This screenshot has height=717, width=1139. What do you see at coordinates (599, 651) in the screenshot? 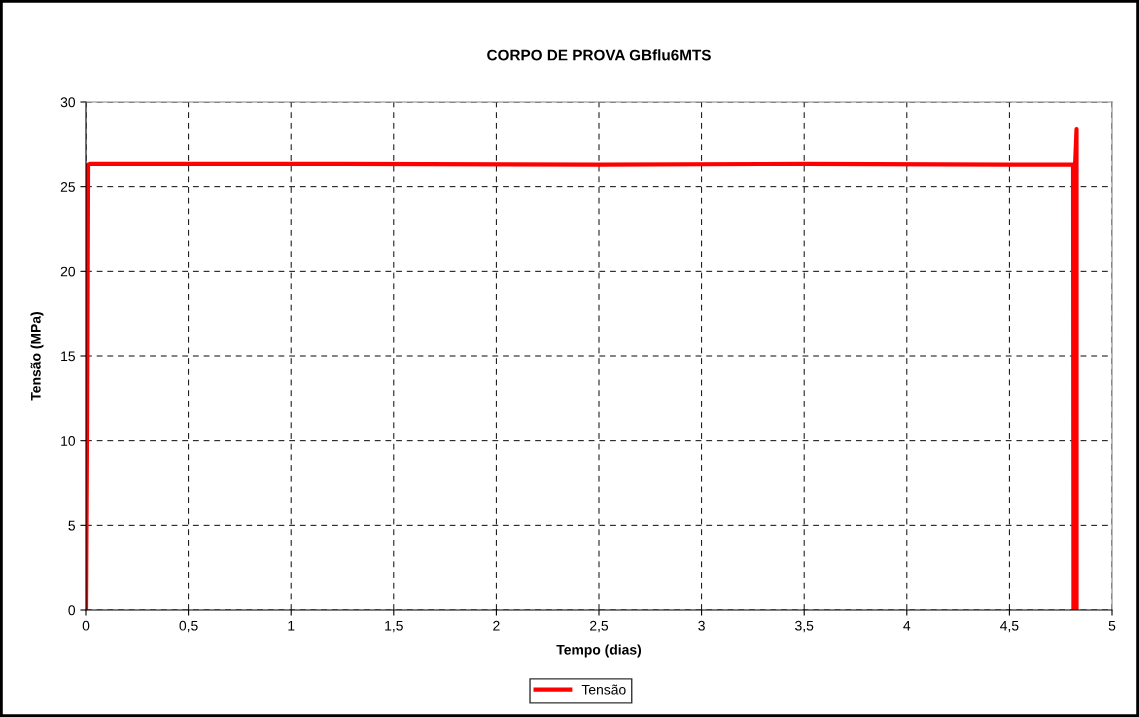
I see `x-axis-title: Tempo (dias)` at bounding box center [599, 651].